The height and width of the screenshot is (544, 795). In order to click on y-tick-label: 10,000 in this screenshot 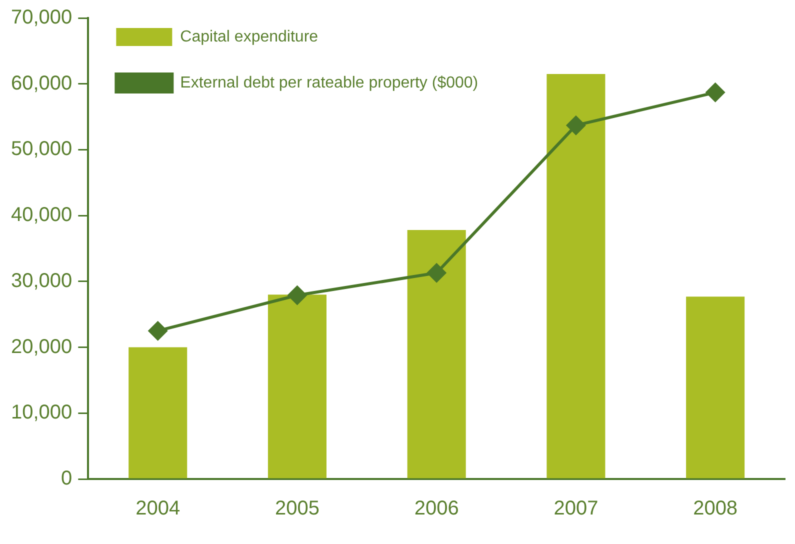, I will do `click(41, 413)`.